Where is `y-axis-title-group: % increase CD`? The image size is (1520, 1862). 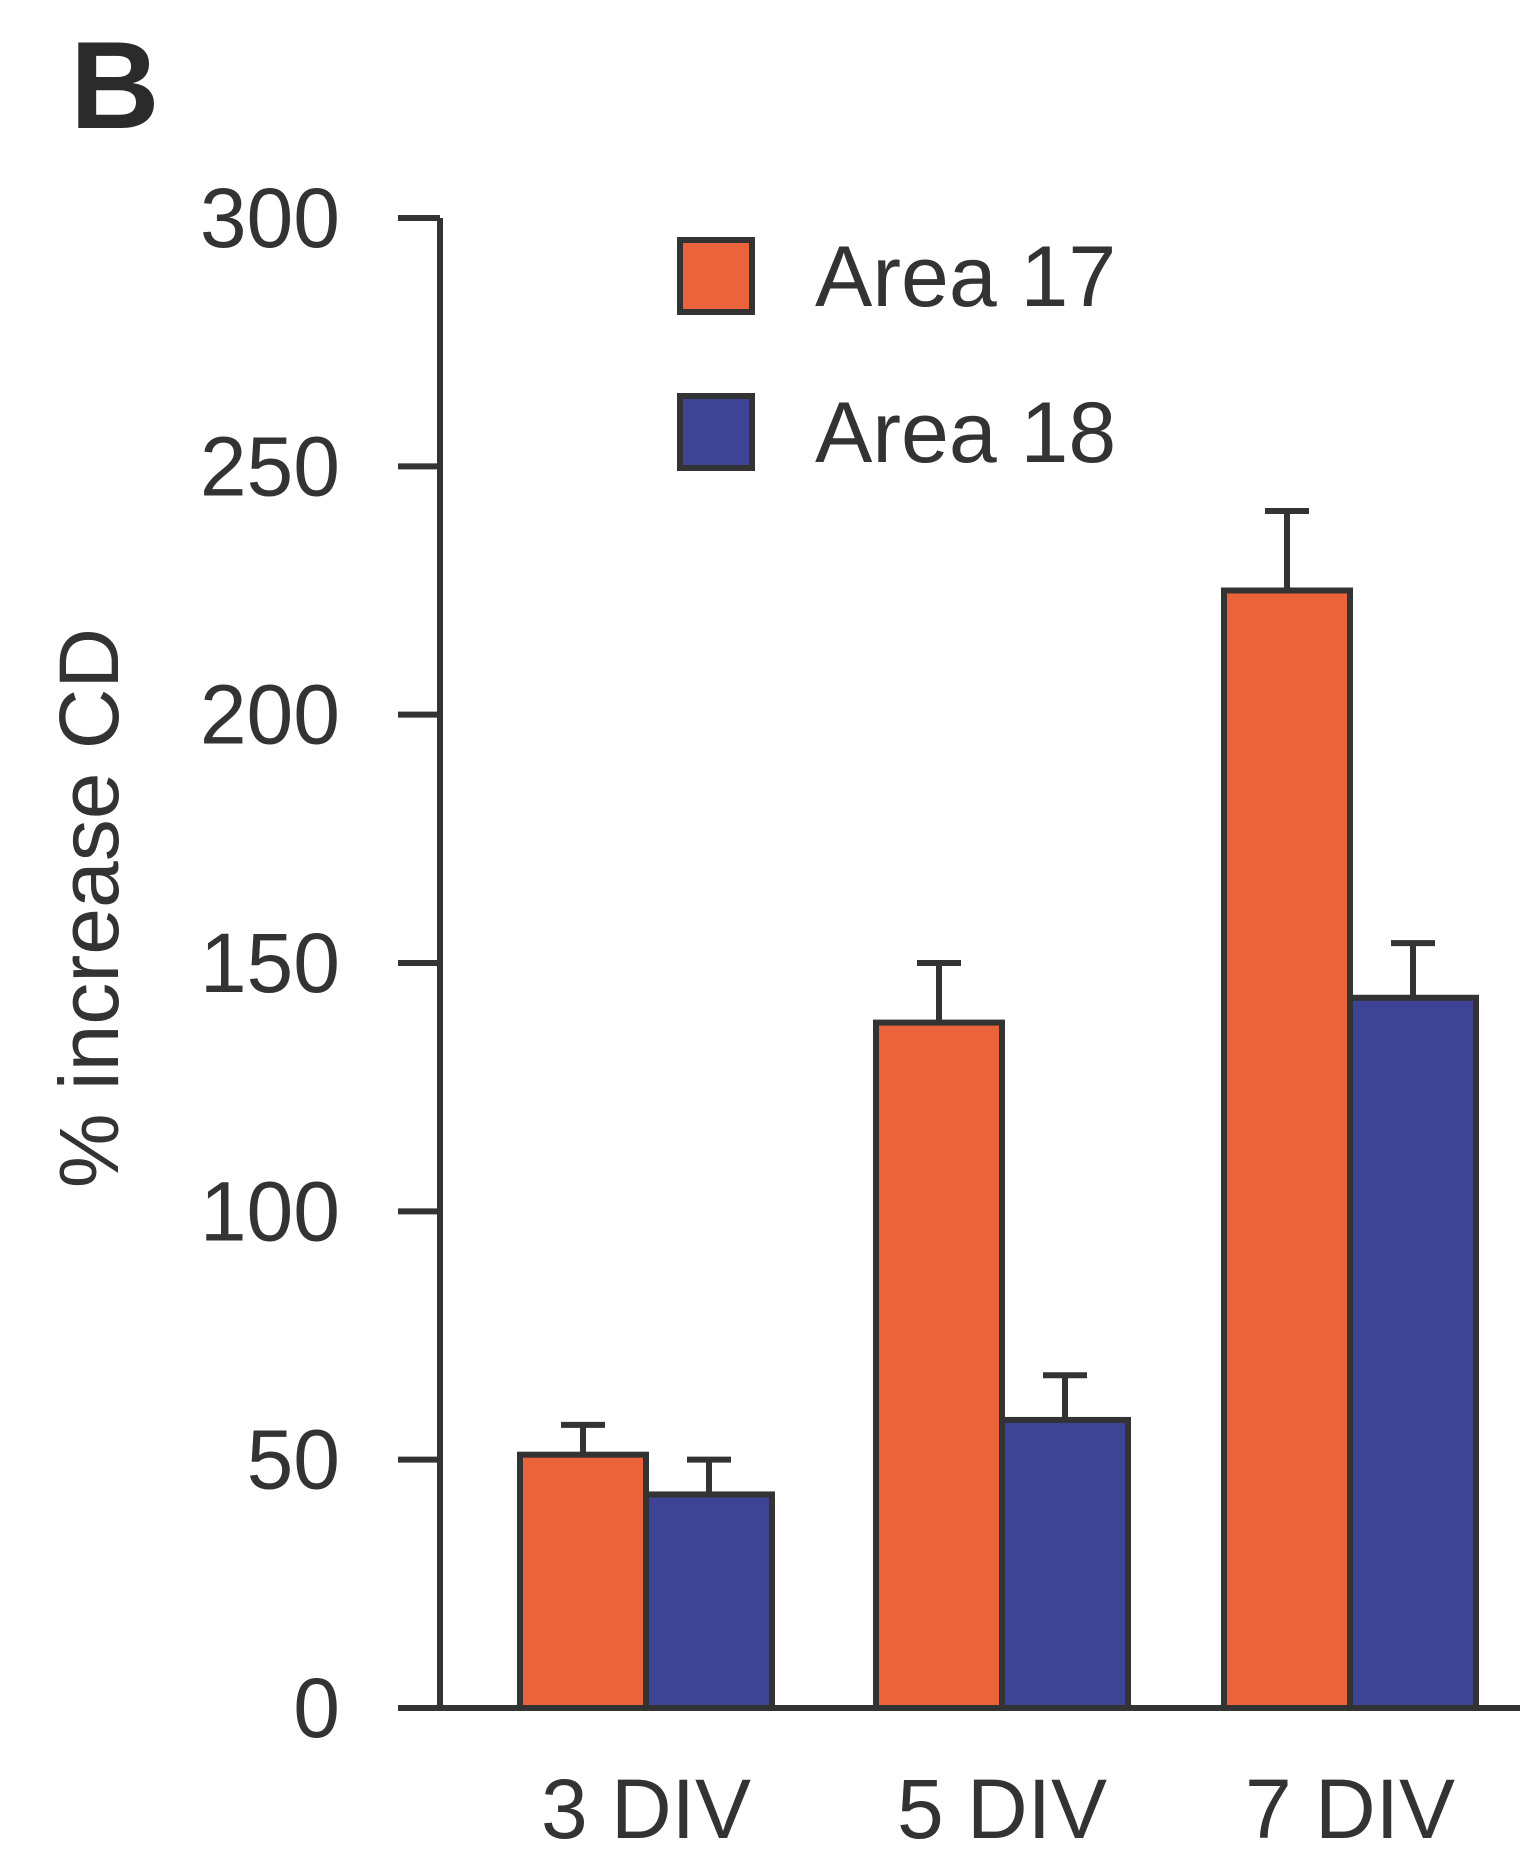 y-axis-title-group: % increase CD is located at coordinates (89, 908).